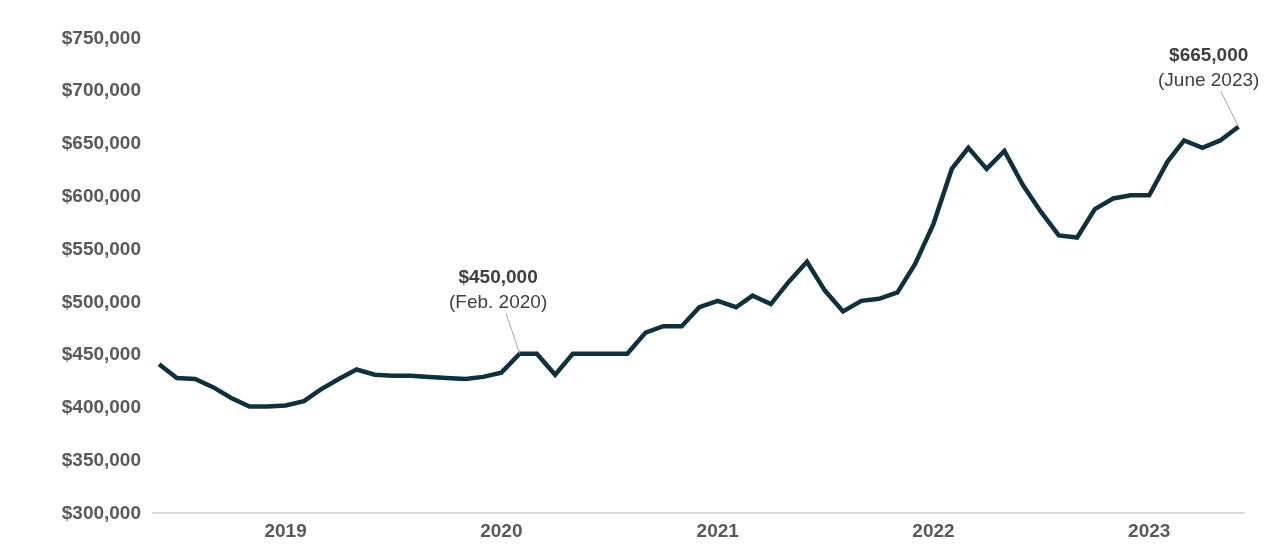  I want to click on x-tick-label: 2023, so click(1149, 530).